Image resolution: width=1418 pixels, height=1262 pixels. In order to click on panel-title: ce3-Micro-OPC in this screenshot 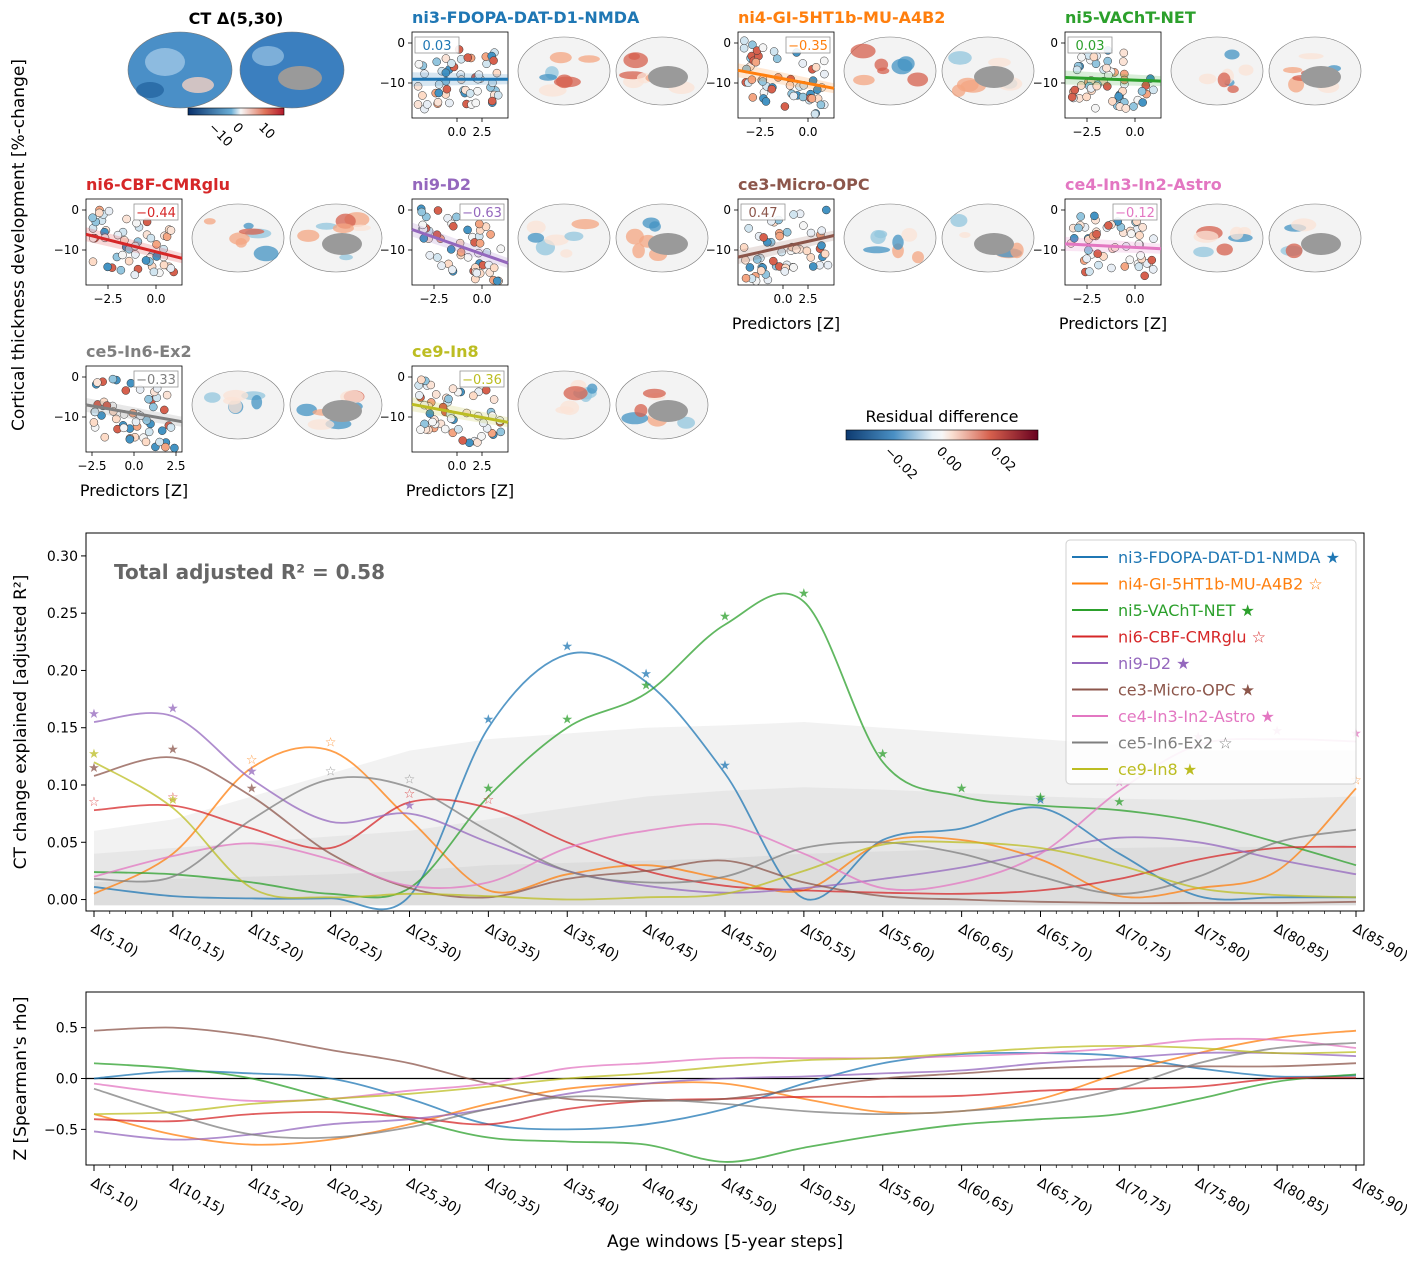, I will do `click(804, 184)`.